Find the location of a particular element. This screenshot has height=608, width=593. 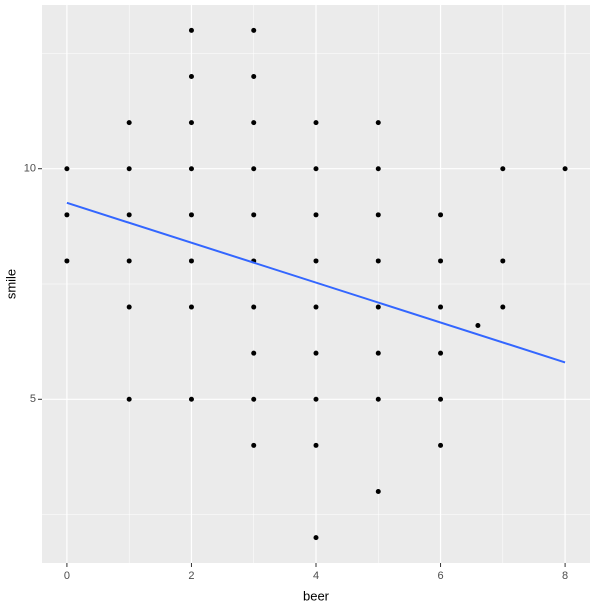

y-tick-label: 10 is located at coordinates (30, 169).